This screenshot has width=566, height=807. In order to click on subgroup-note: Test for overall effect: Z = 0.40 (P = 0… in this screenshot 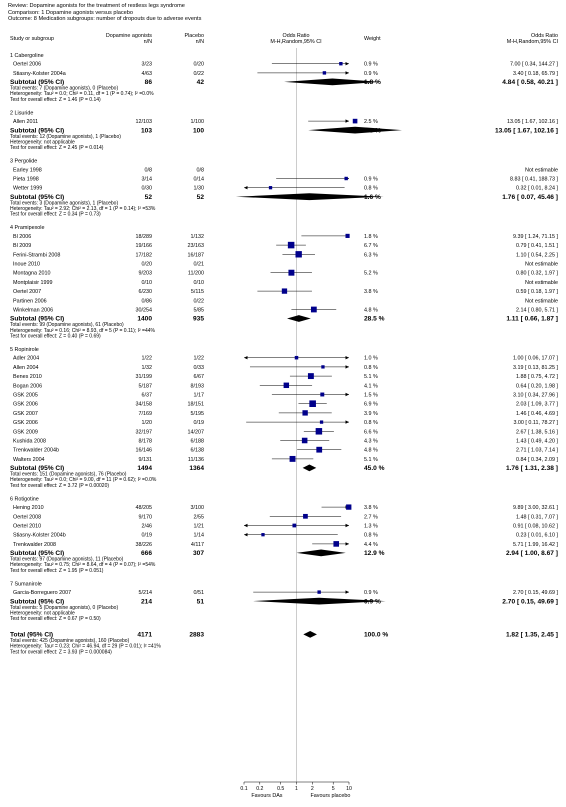, I will do `click(55, 336)`.